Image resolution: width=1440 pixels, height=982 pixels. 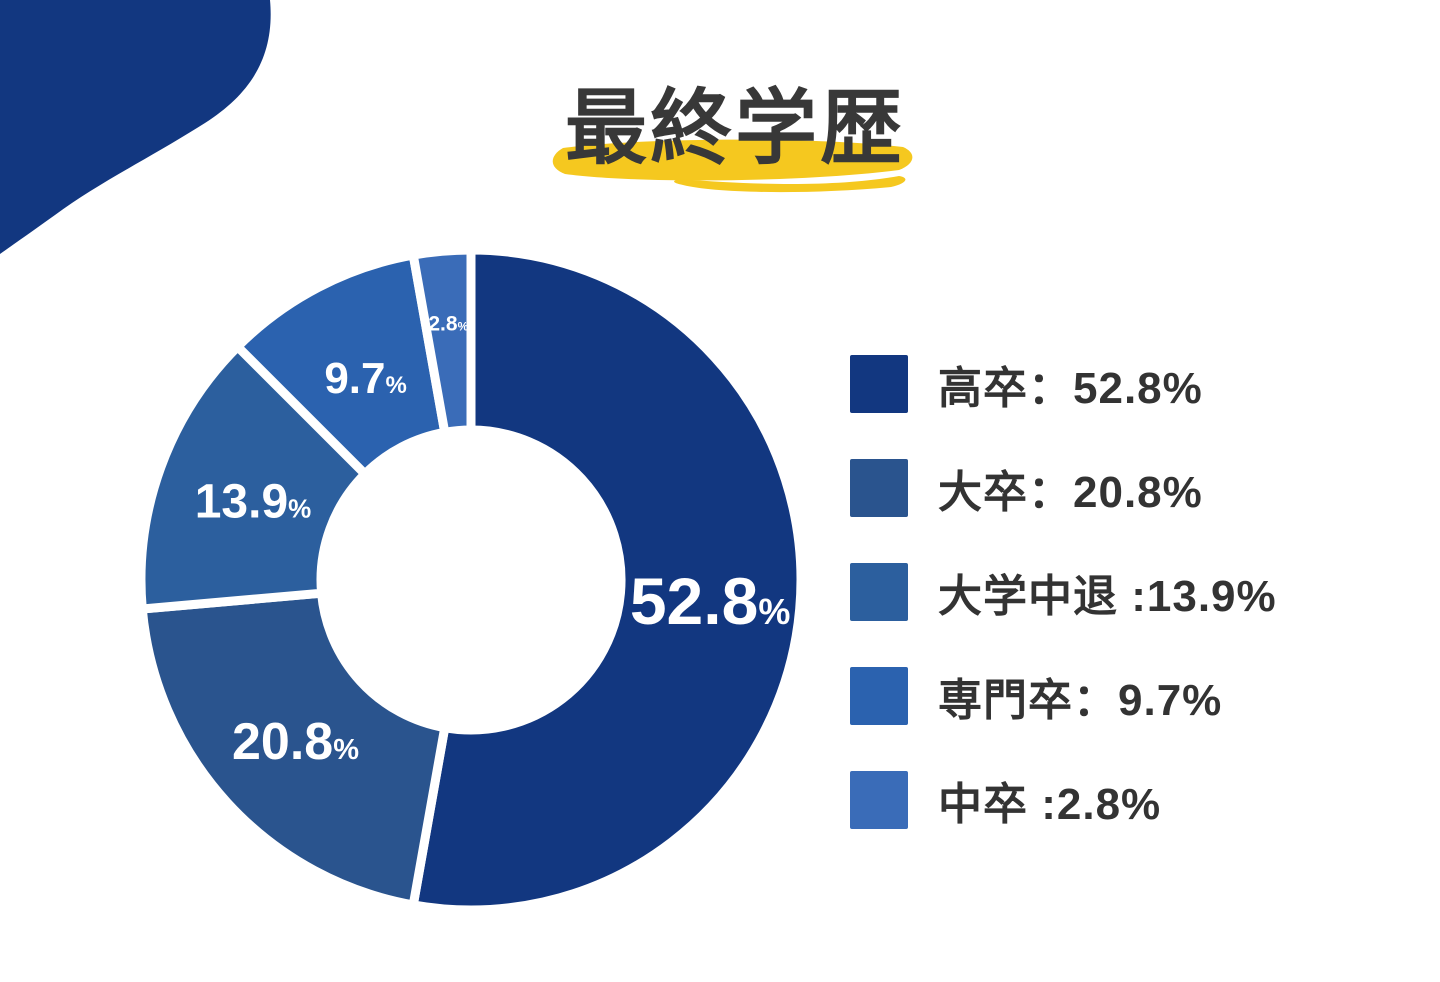 I want to click on legend-label: 中卒 :2.8%, so click(x=1050, y=804).